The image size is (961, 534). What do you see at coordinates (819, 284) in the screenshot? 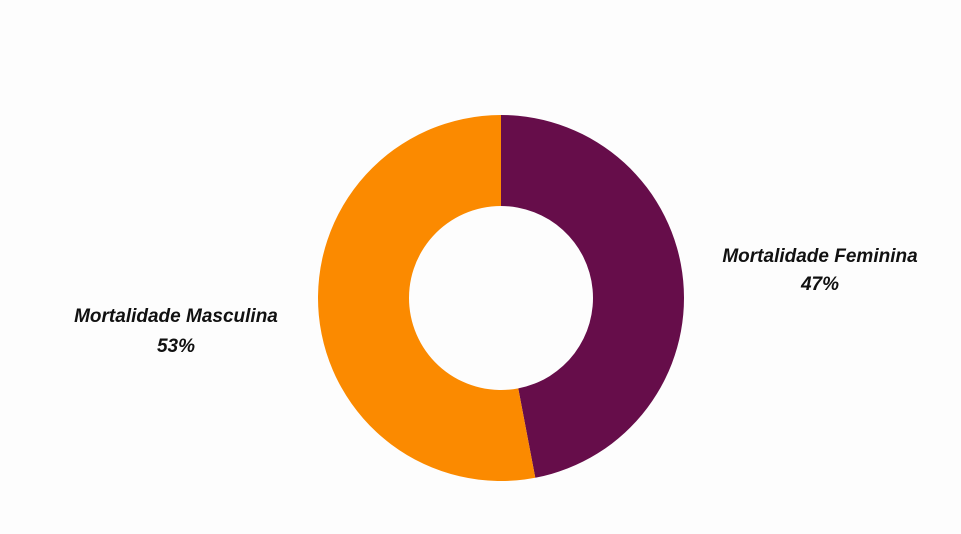
I see `label-feminina-value: 47%` at bounding box center [819, 284].